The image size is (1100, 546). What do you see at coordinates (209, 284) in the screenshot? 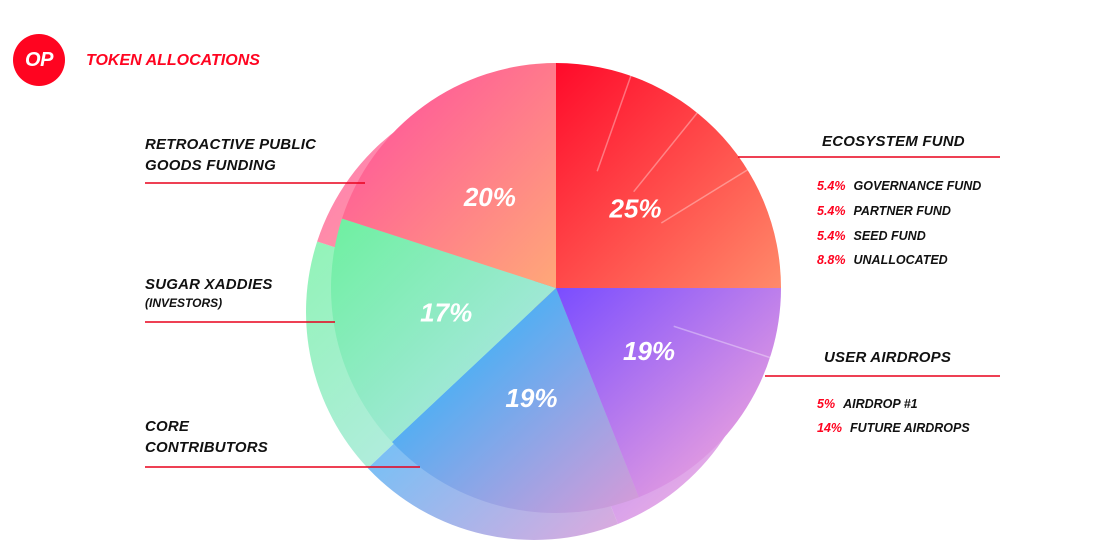
I see `label-investors: SUGAR XADDIES` at bounding box center [209, 284].